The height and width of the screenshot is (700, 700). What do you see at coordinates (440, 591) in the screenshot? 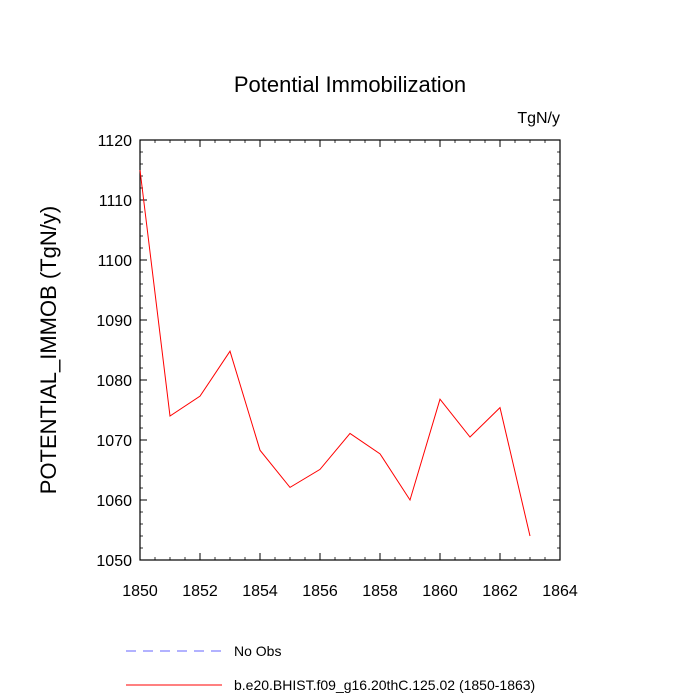
I see `x-tick-label: 1860` at bounding box center [440, 591].